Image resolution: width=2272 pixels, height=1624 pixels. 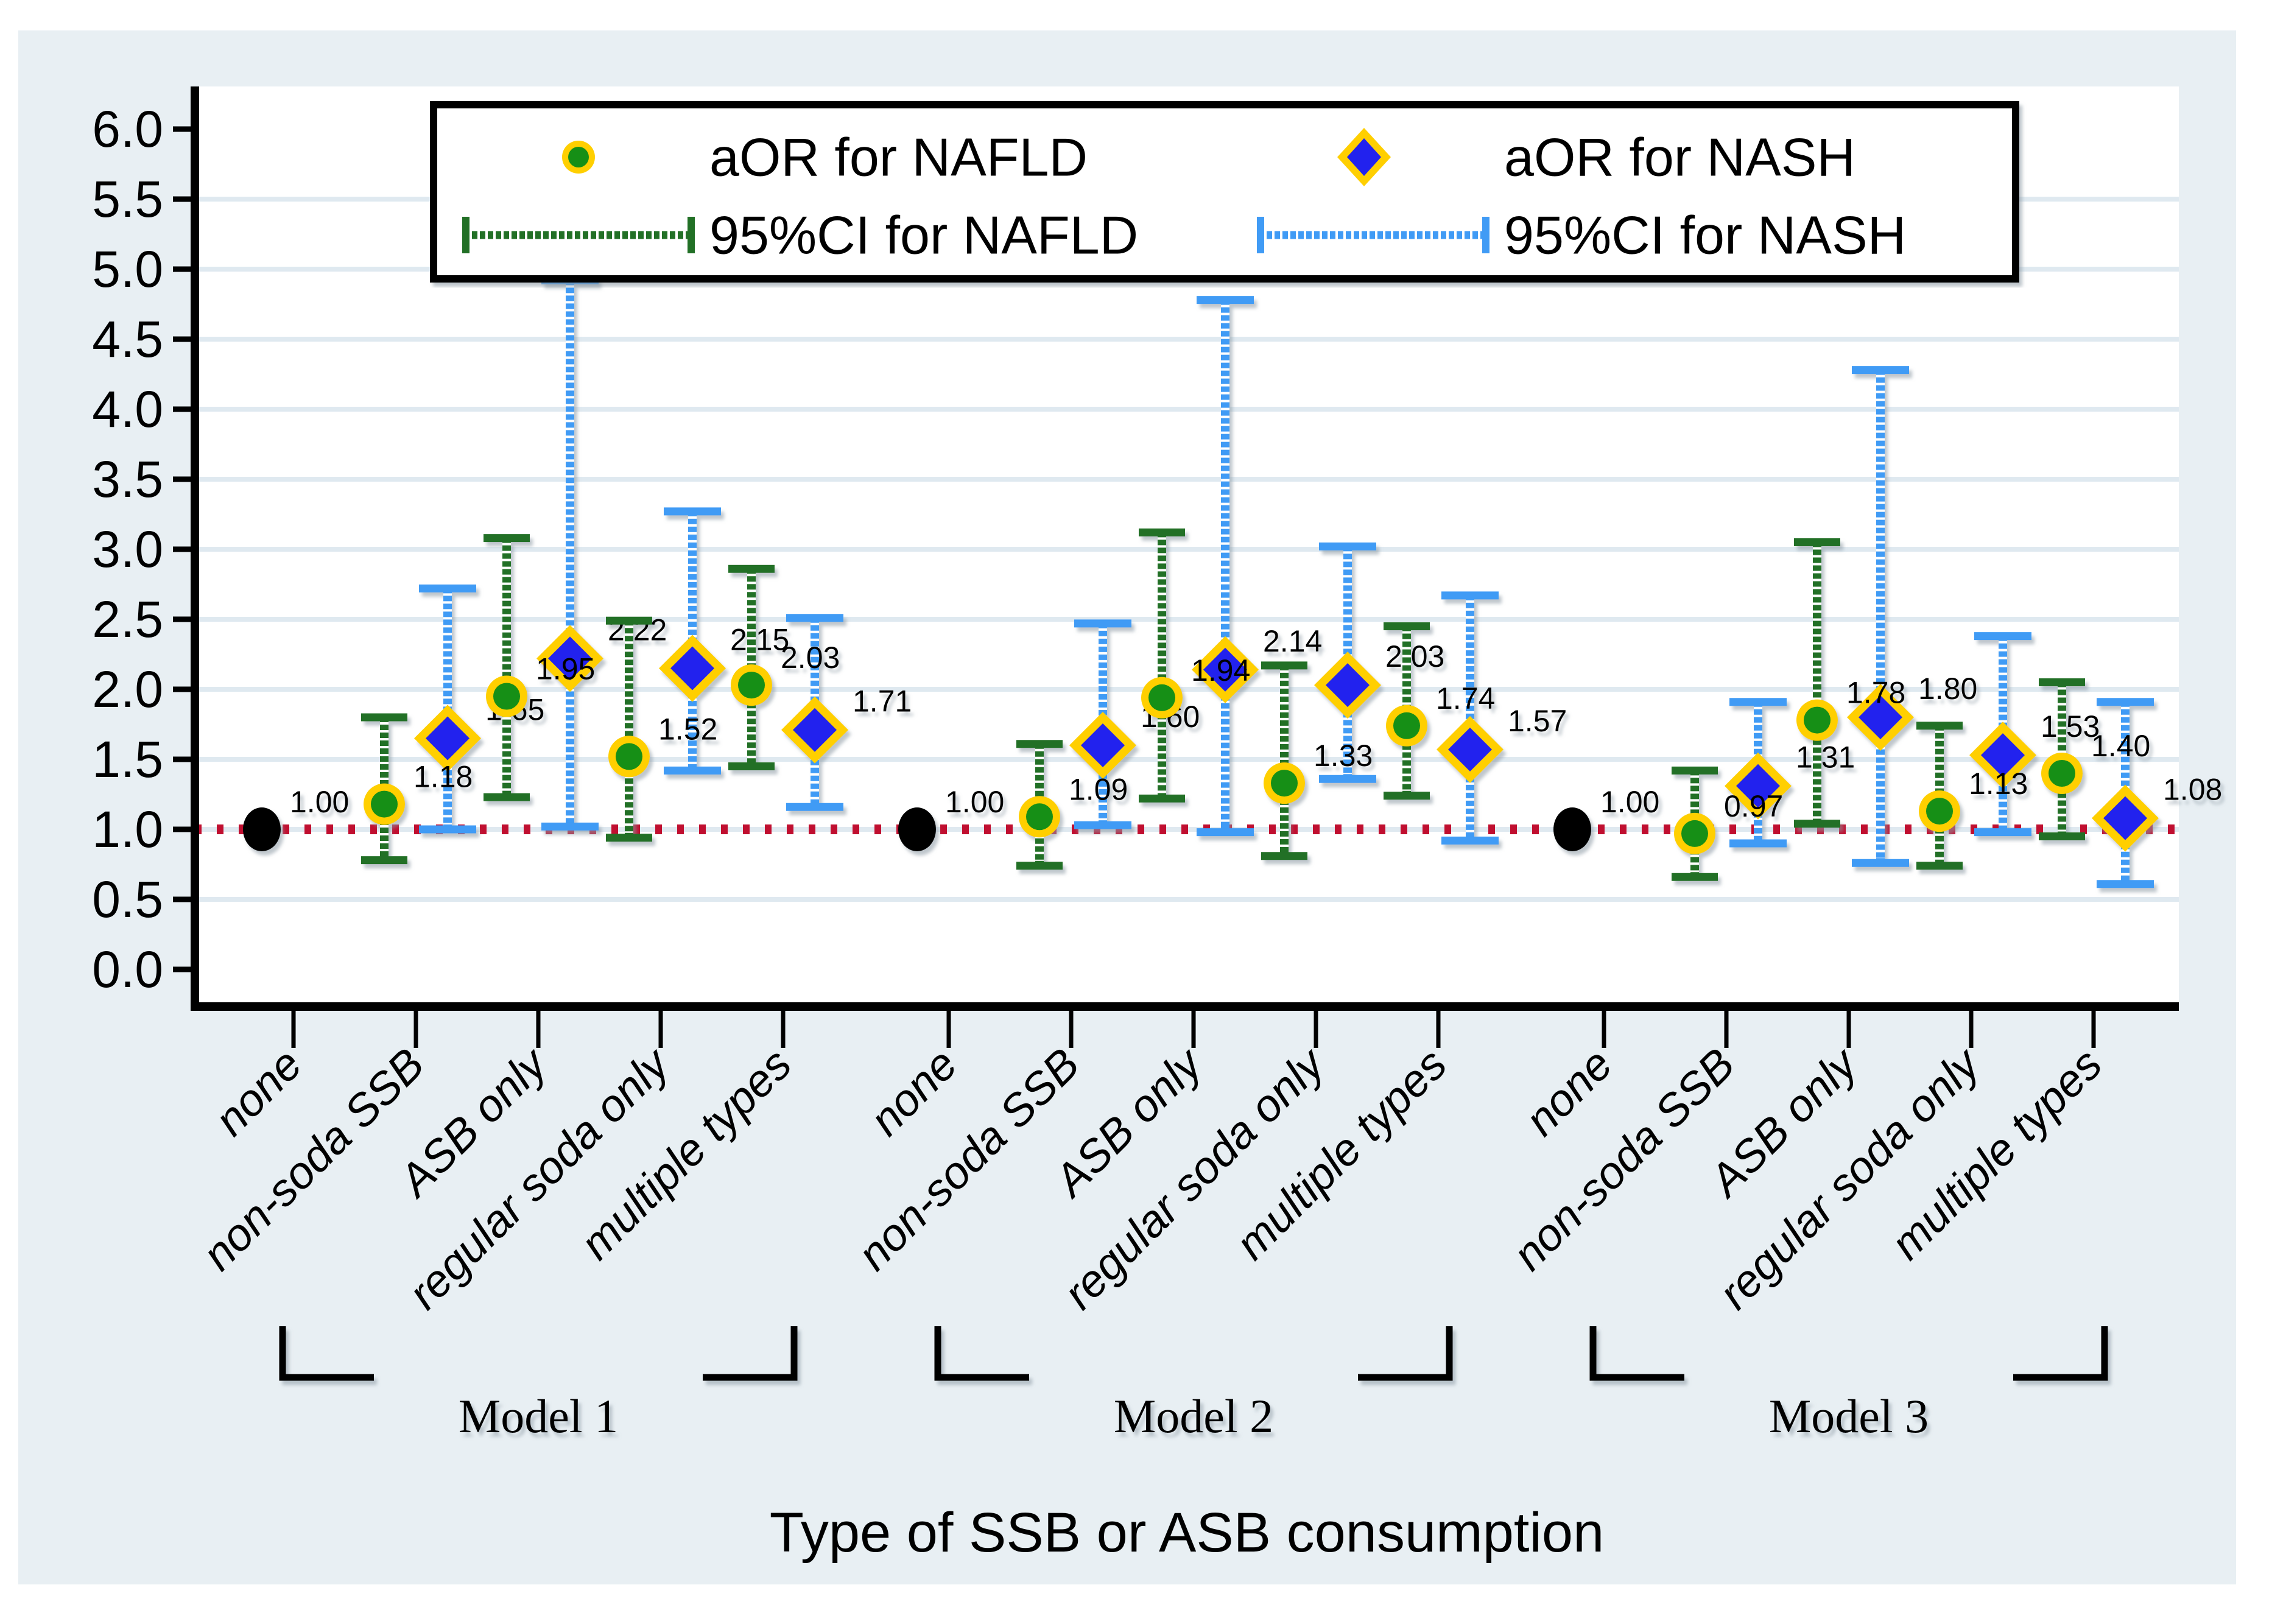 What do you see at coordinates (2192, 790) in the screenshot?
I see `nash-value-label: 1.08` at bounding box center [2192, 790].